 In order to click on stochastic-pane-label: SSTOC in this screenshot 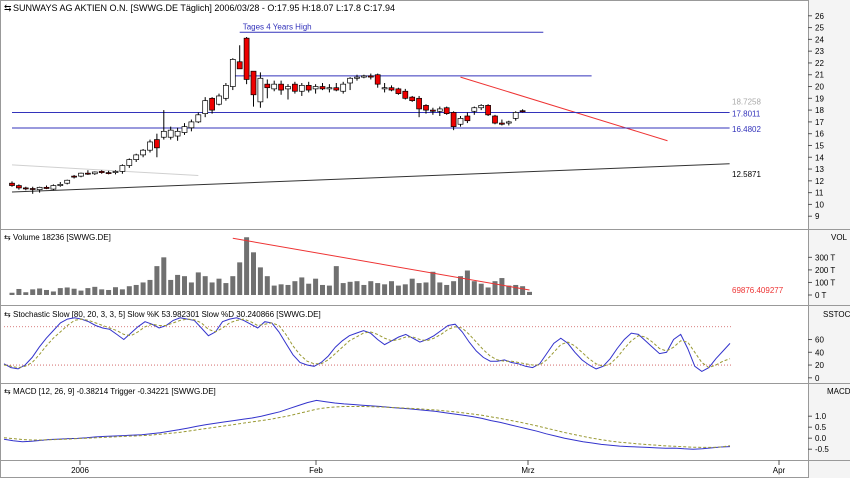, I will do `click(836, 314)`.